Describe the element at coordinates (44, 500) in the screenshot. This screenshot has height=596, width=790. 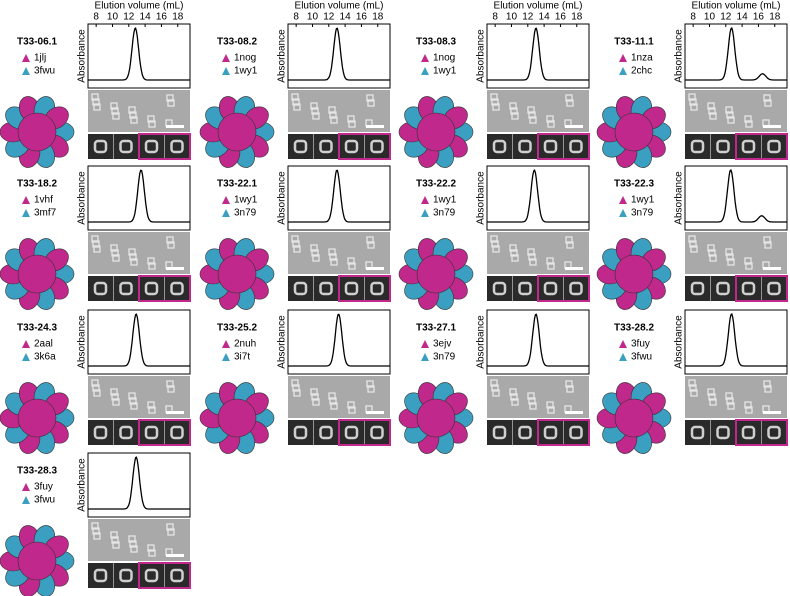
I see `component-id: 3fwu` at that location.